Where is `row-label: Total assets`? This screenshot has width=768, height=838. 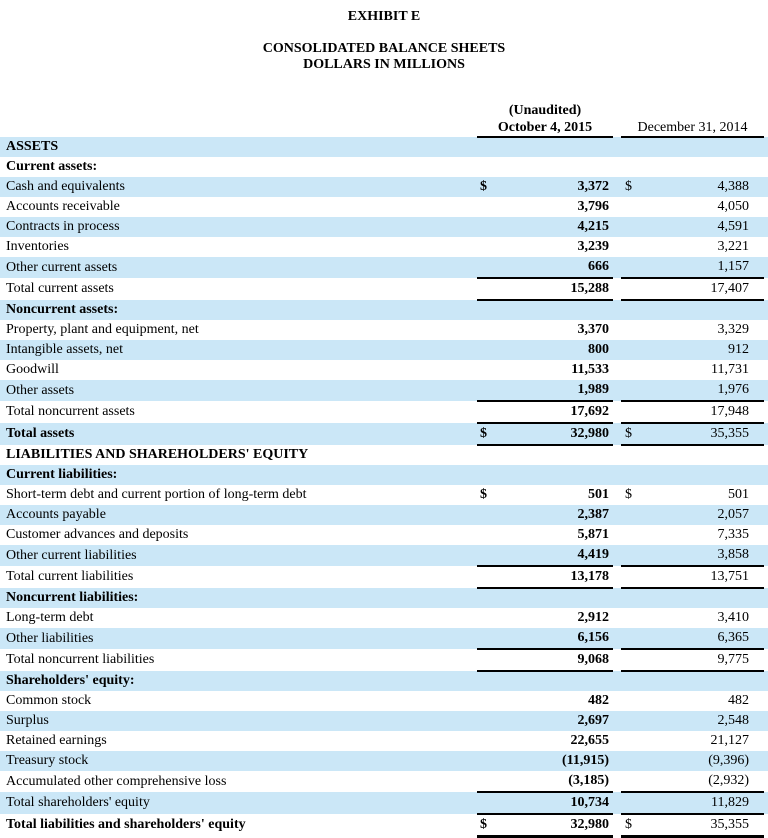 row-label: Total assets is located at coordinates (40, 433).